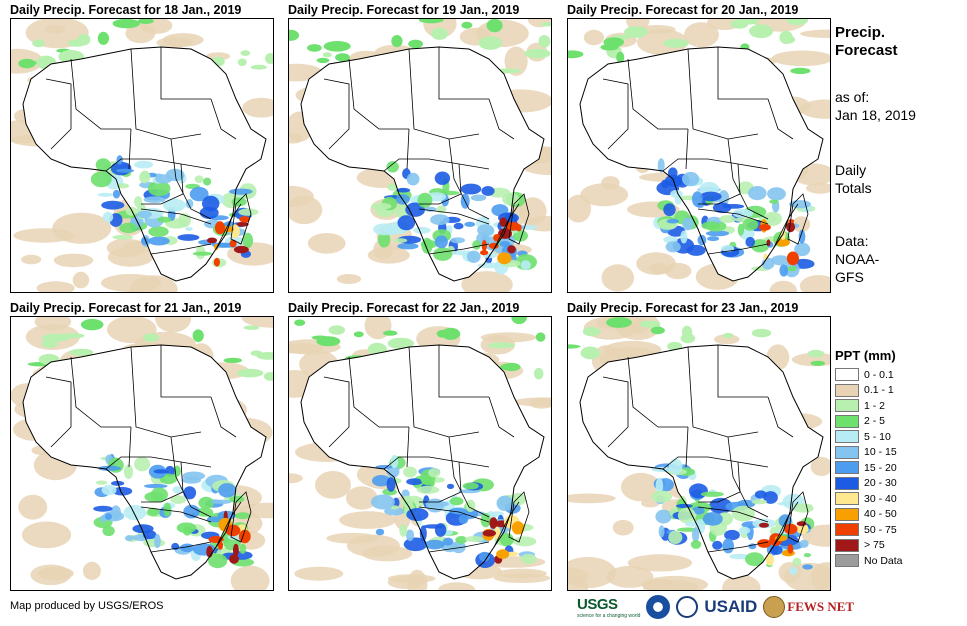 The height and width of the screenshot is (626, 967). What do you see at coordinates (880, 529) in the screenshot?
I see `legend-label: 50 - 75` at bounding box center [880, 529].